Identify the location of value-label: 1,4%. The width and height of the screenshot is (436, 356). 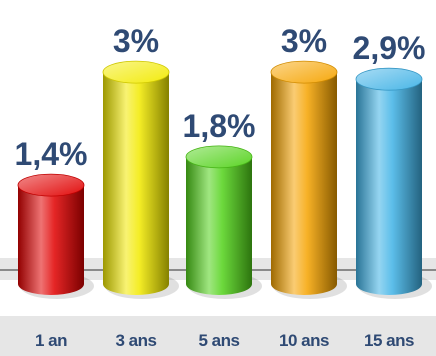
(51, 154).